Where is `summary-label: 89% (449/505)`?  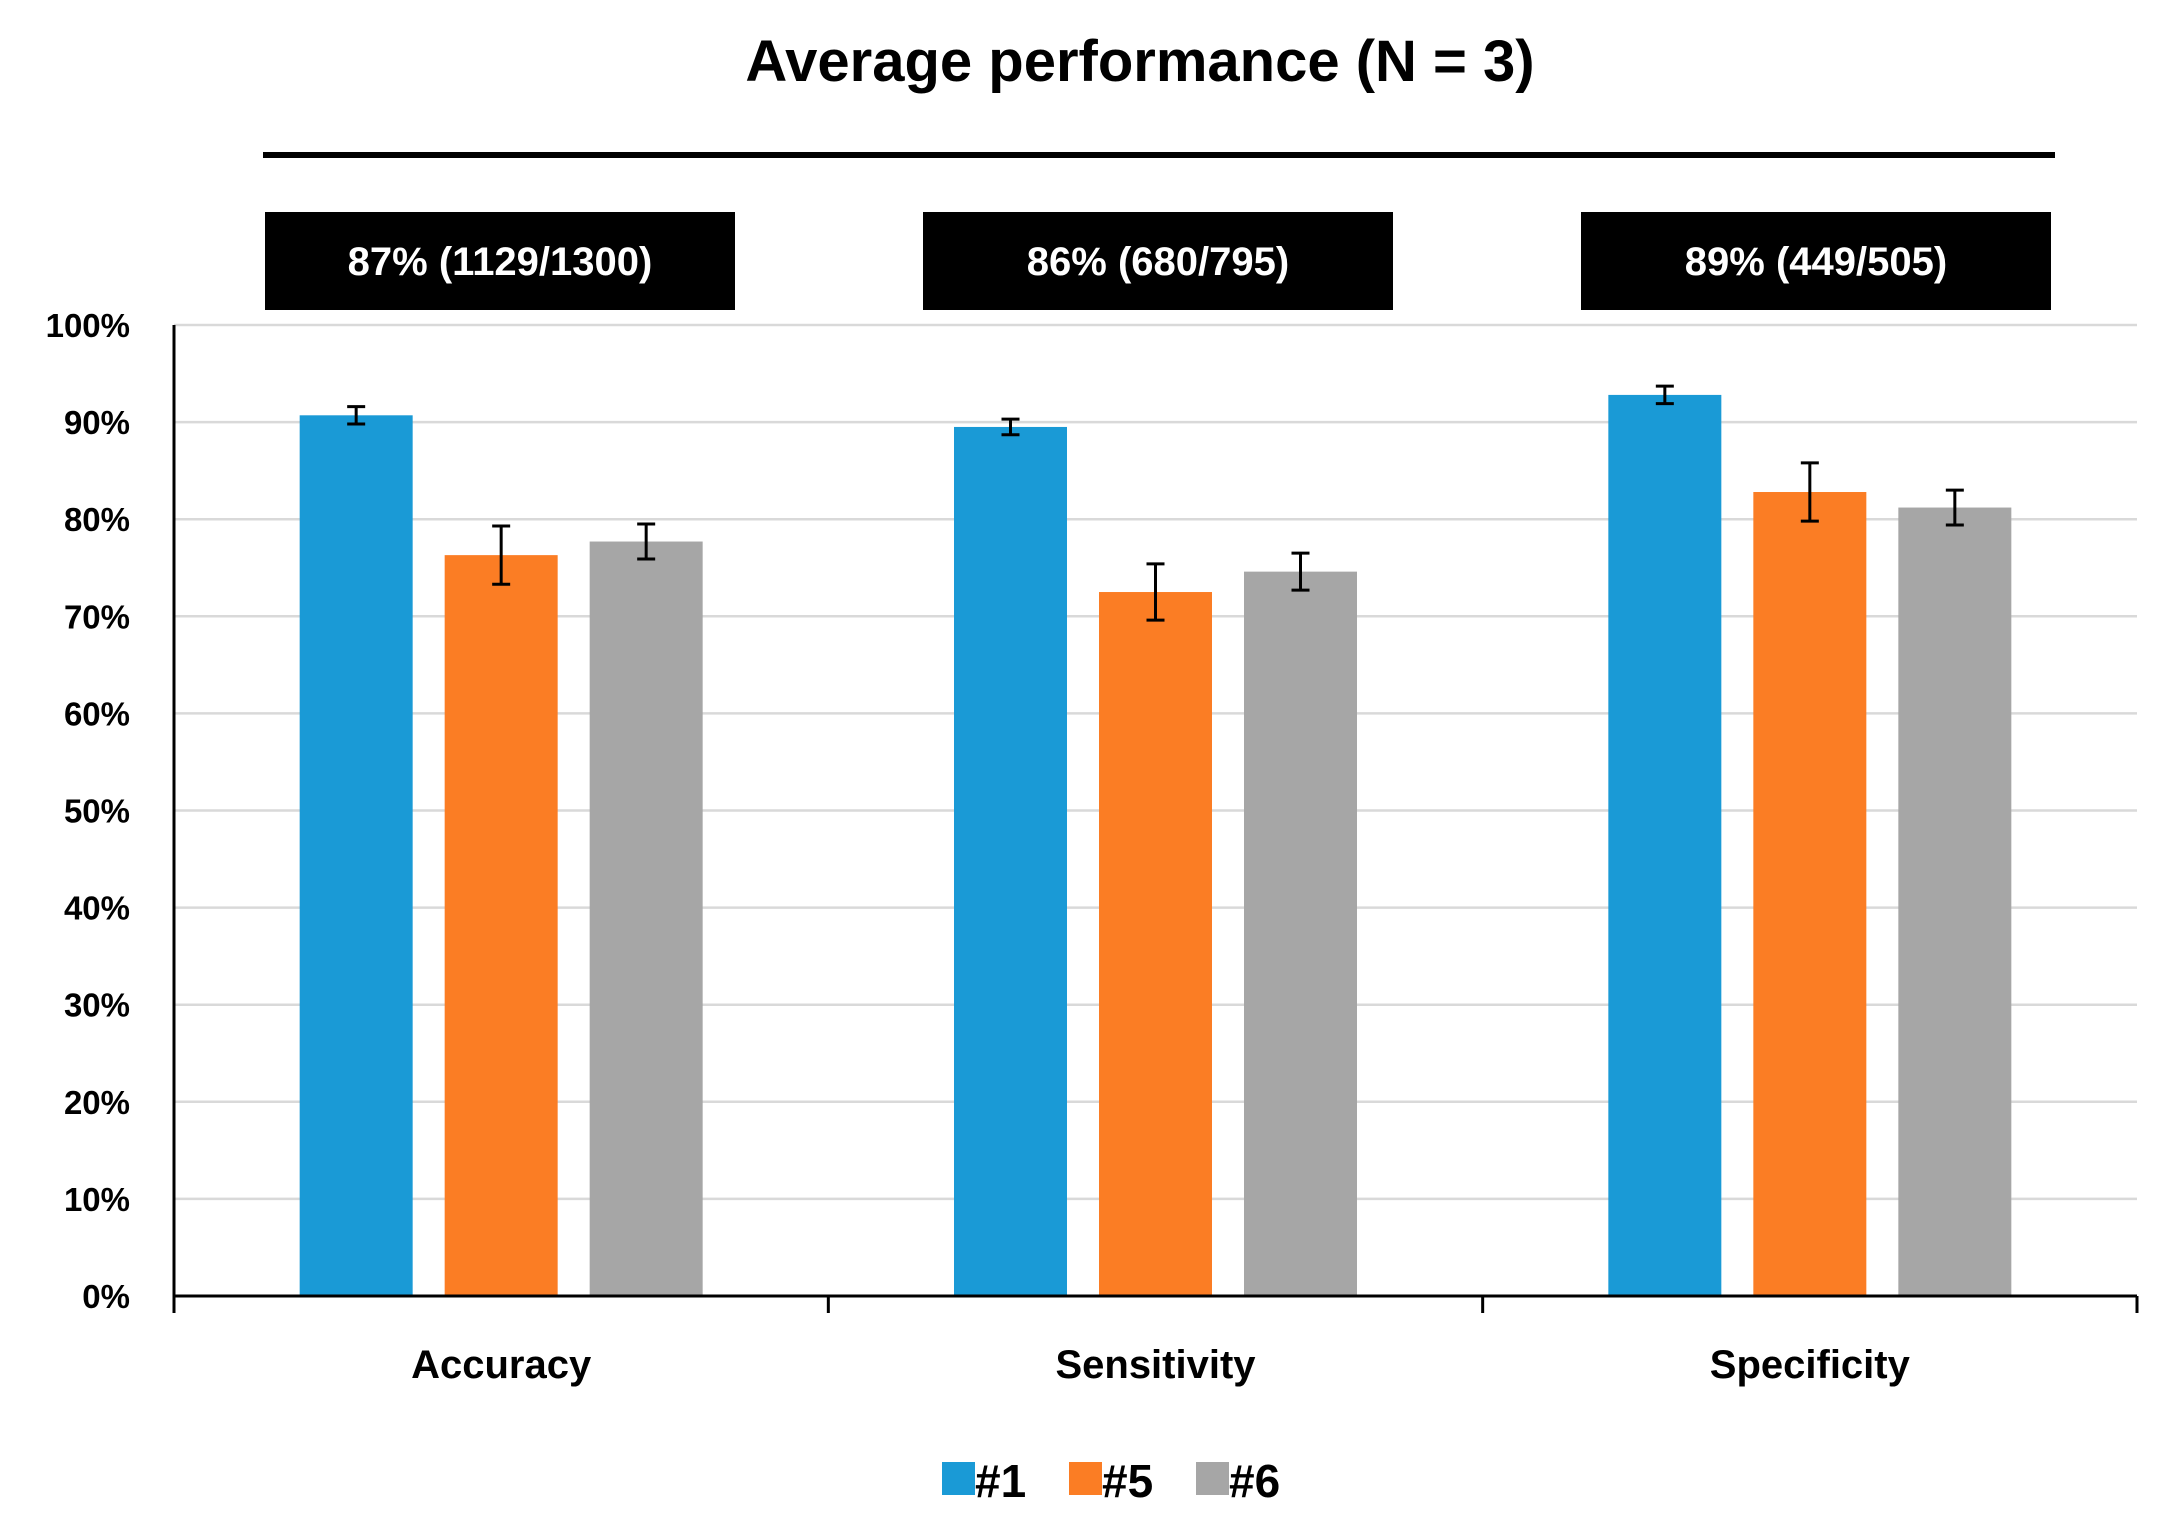 summary-label: 89% (449/505) is located at coordinates (1816, 262).